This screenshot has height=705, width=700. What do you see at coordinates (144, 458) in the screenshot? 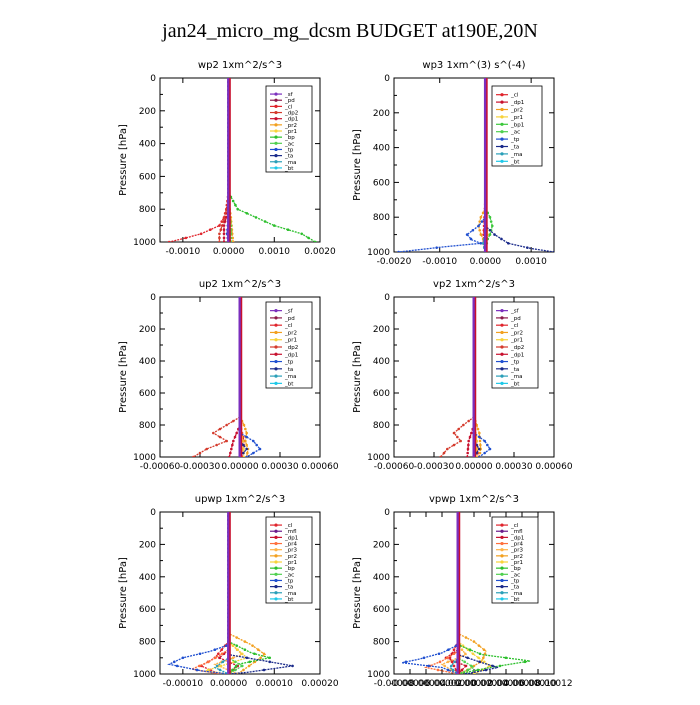
I see `y-tick-label: 1000` at bounding box center [144, 458].